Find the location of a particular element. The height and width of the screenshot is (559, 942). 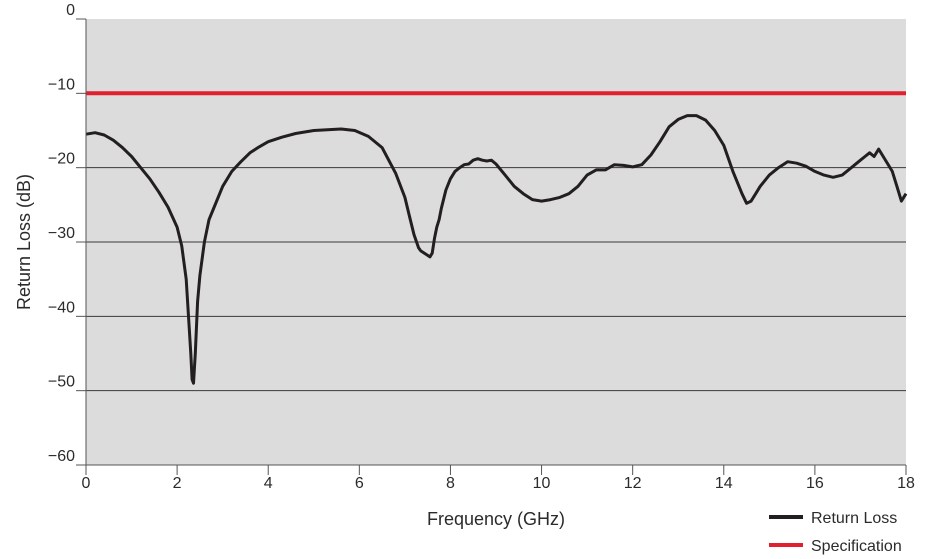

y-tick-label: −60 is located at coordinates (61, 456).